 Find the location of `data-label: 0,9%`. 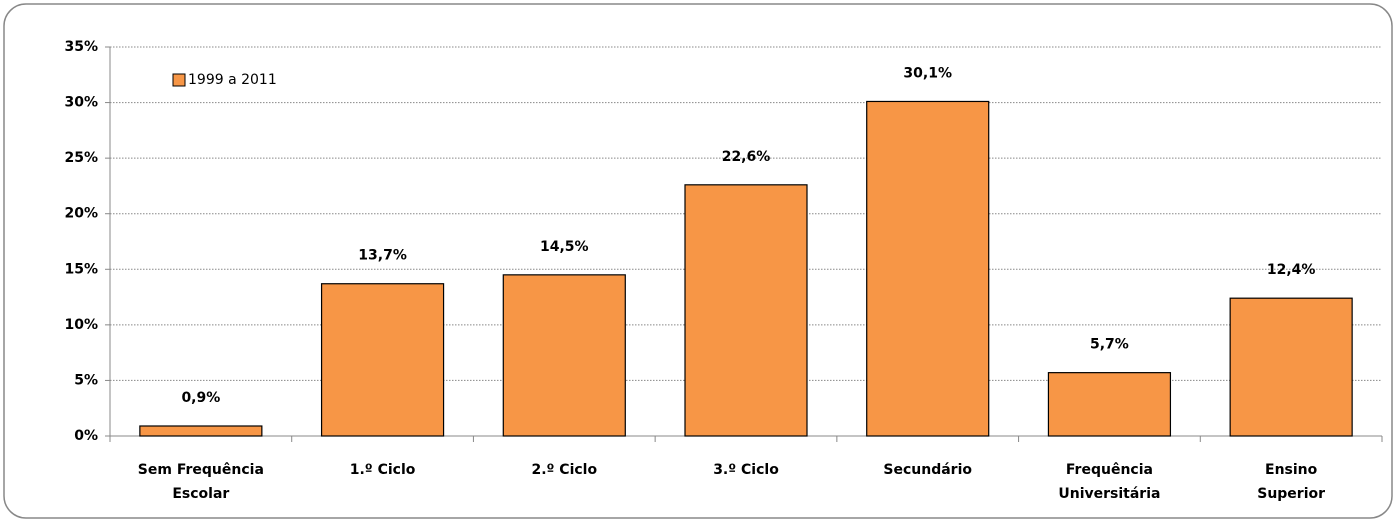

data-label: 0,9% is located at coordinates (200, 398).